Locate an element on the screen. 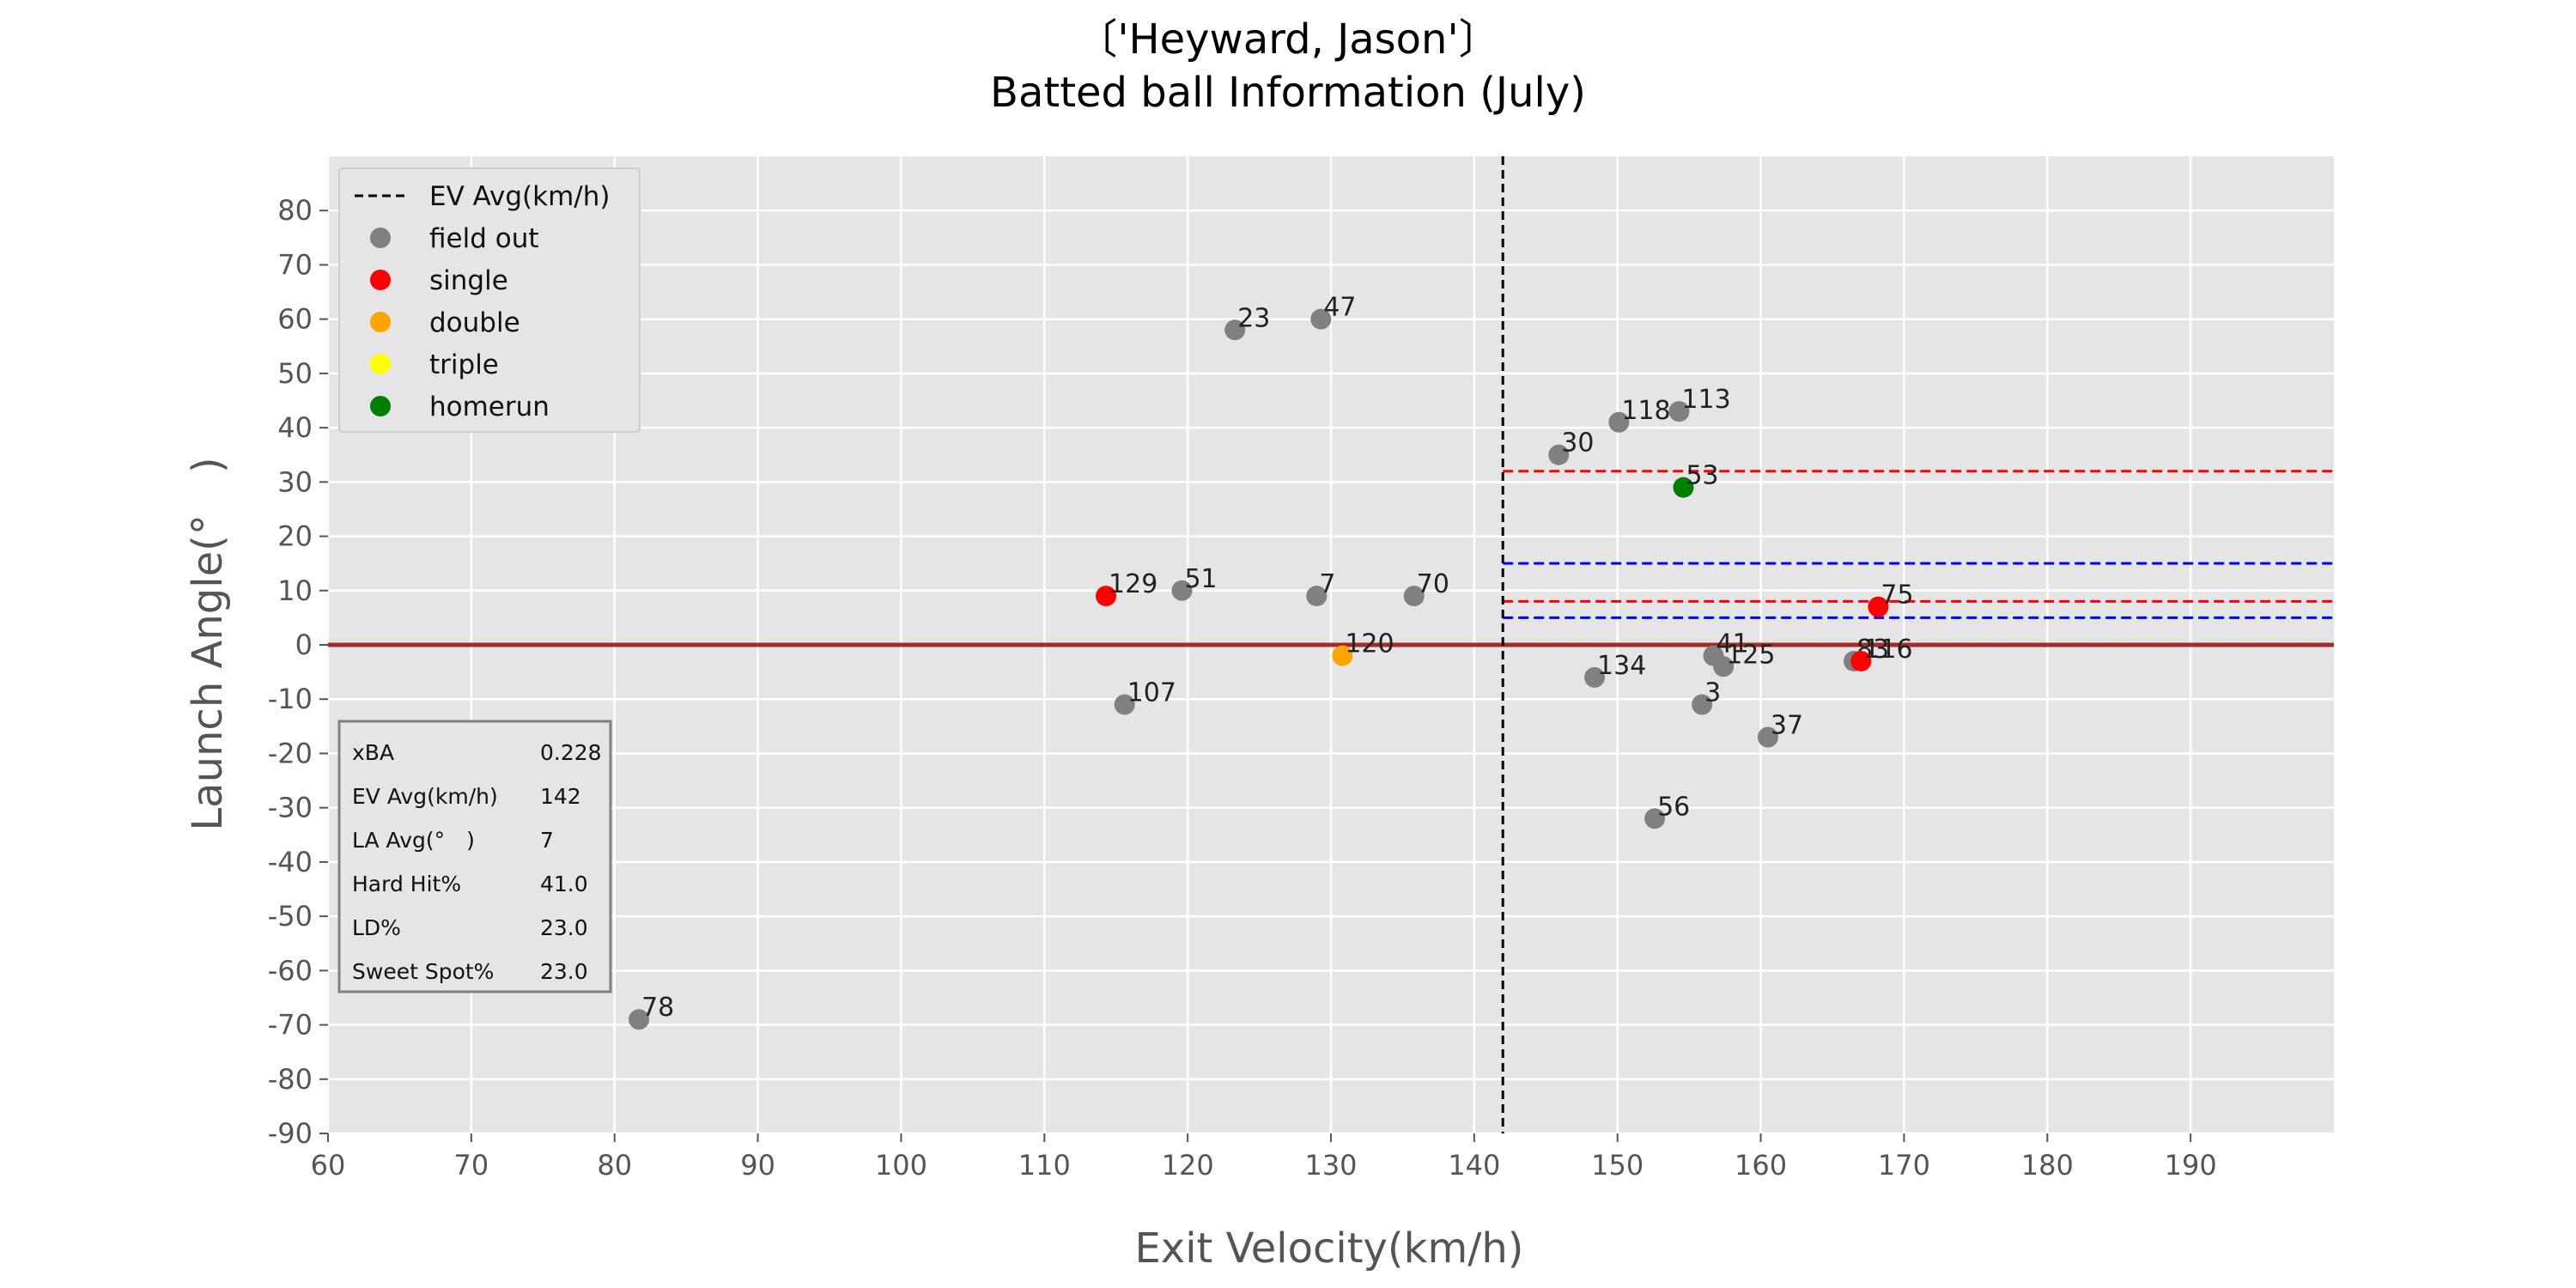 The image size is (2576, 1288). y-tick-label: 0 is located at coordinates (304, 645).